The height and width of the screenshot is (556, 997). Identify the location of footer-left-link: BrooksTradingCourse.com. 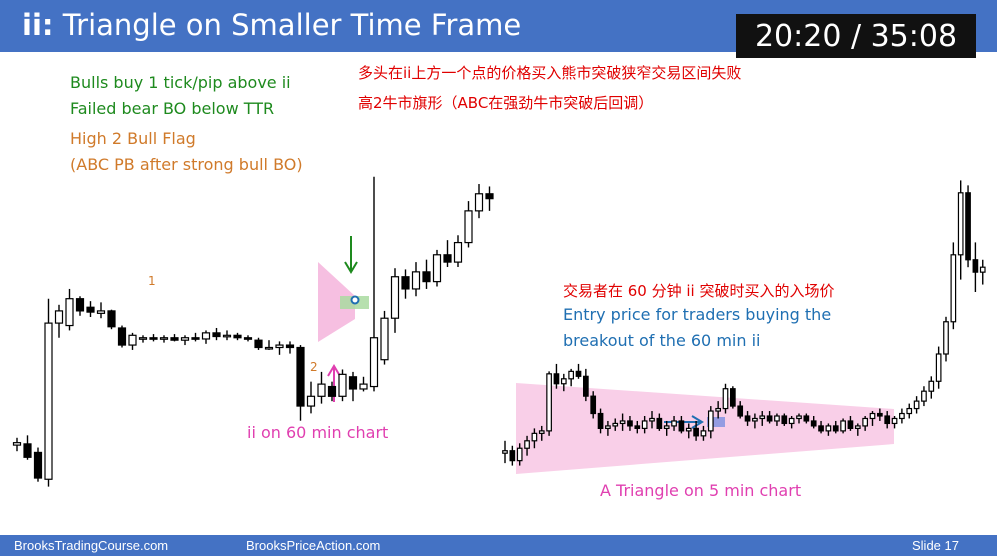
(91, 545).